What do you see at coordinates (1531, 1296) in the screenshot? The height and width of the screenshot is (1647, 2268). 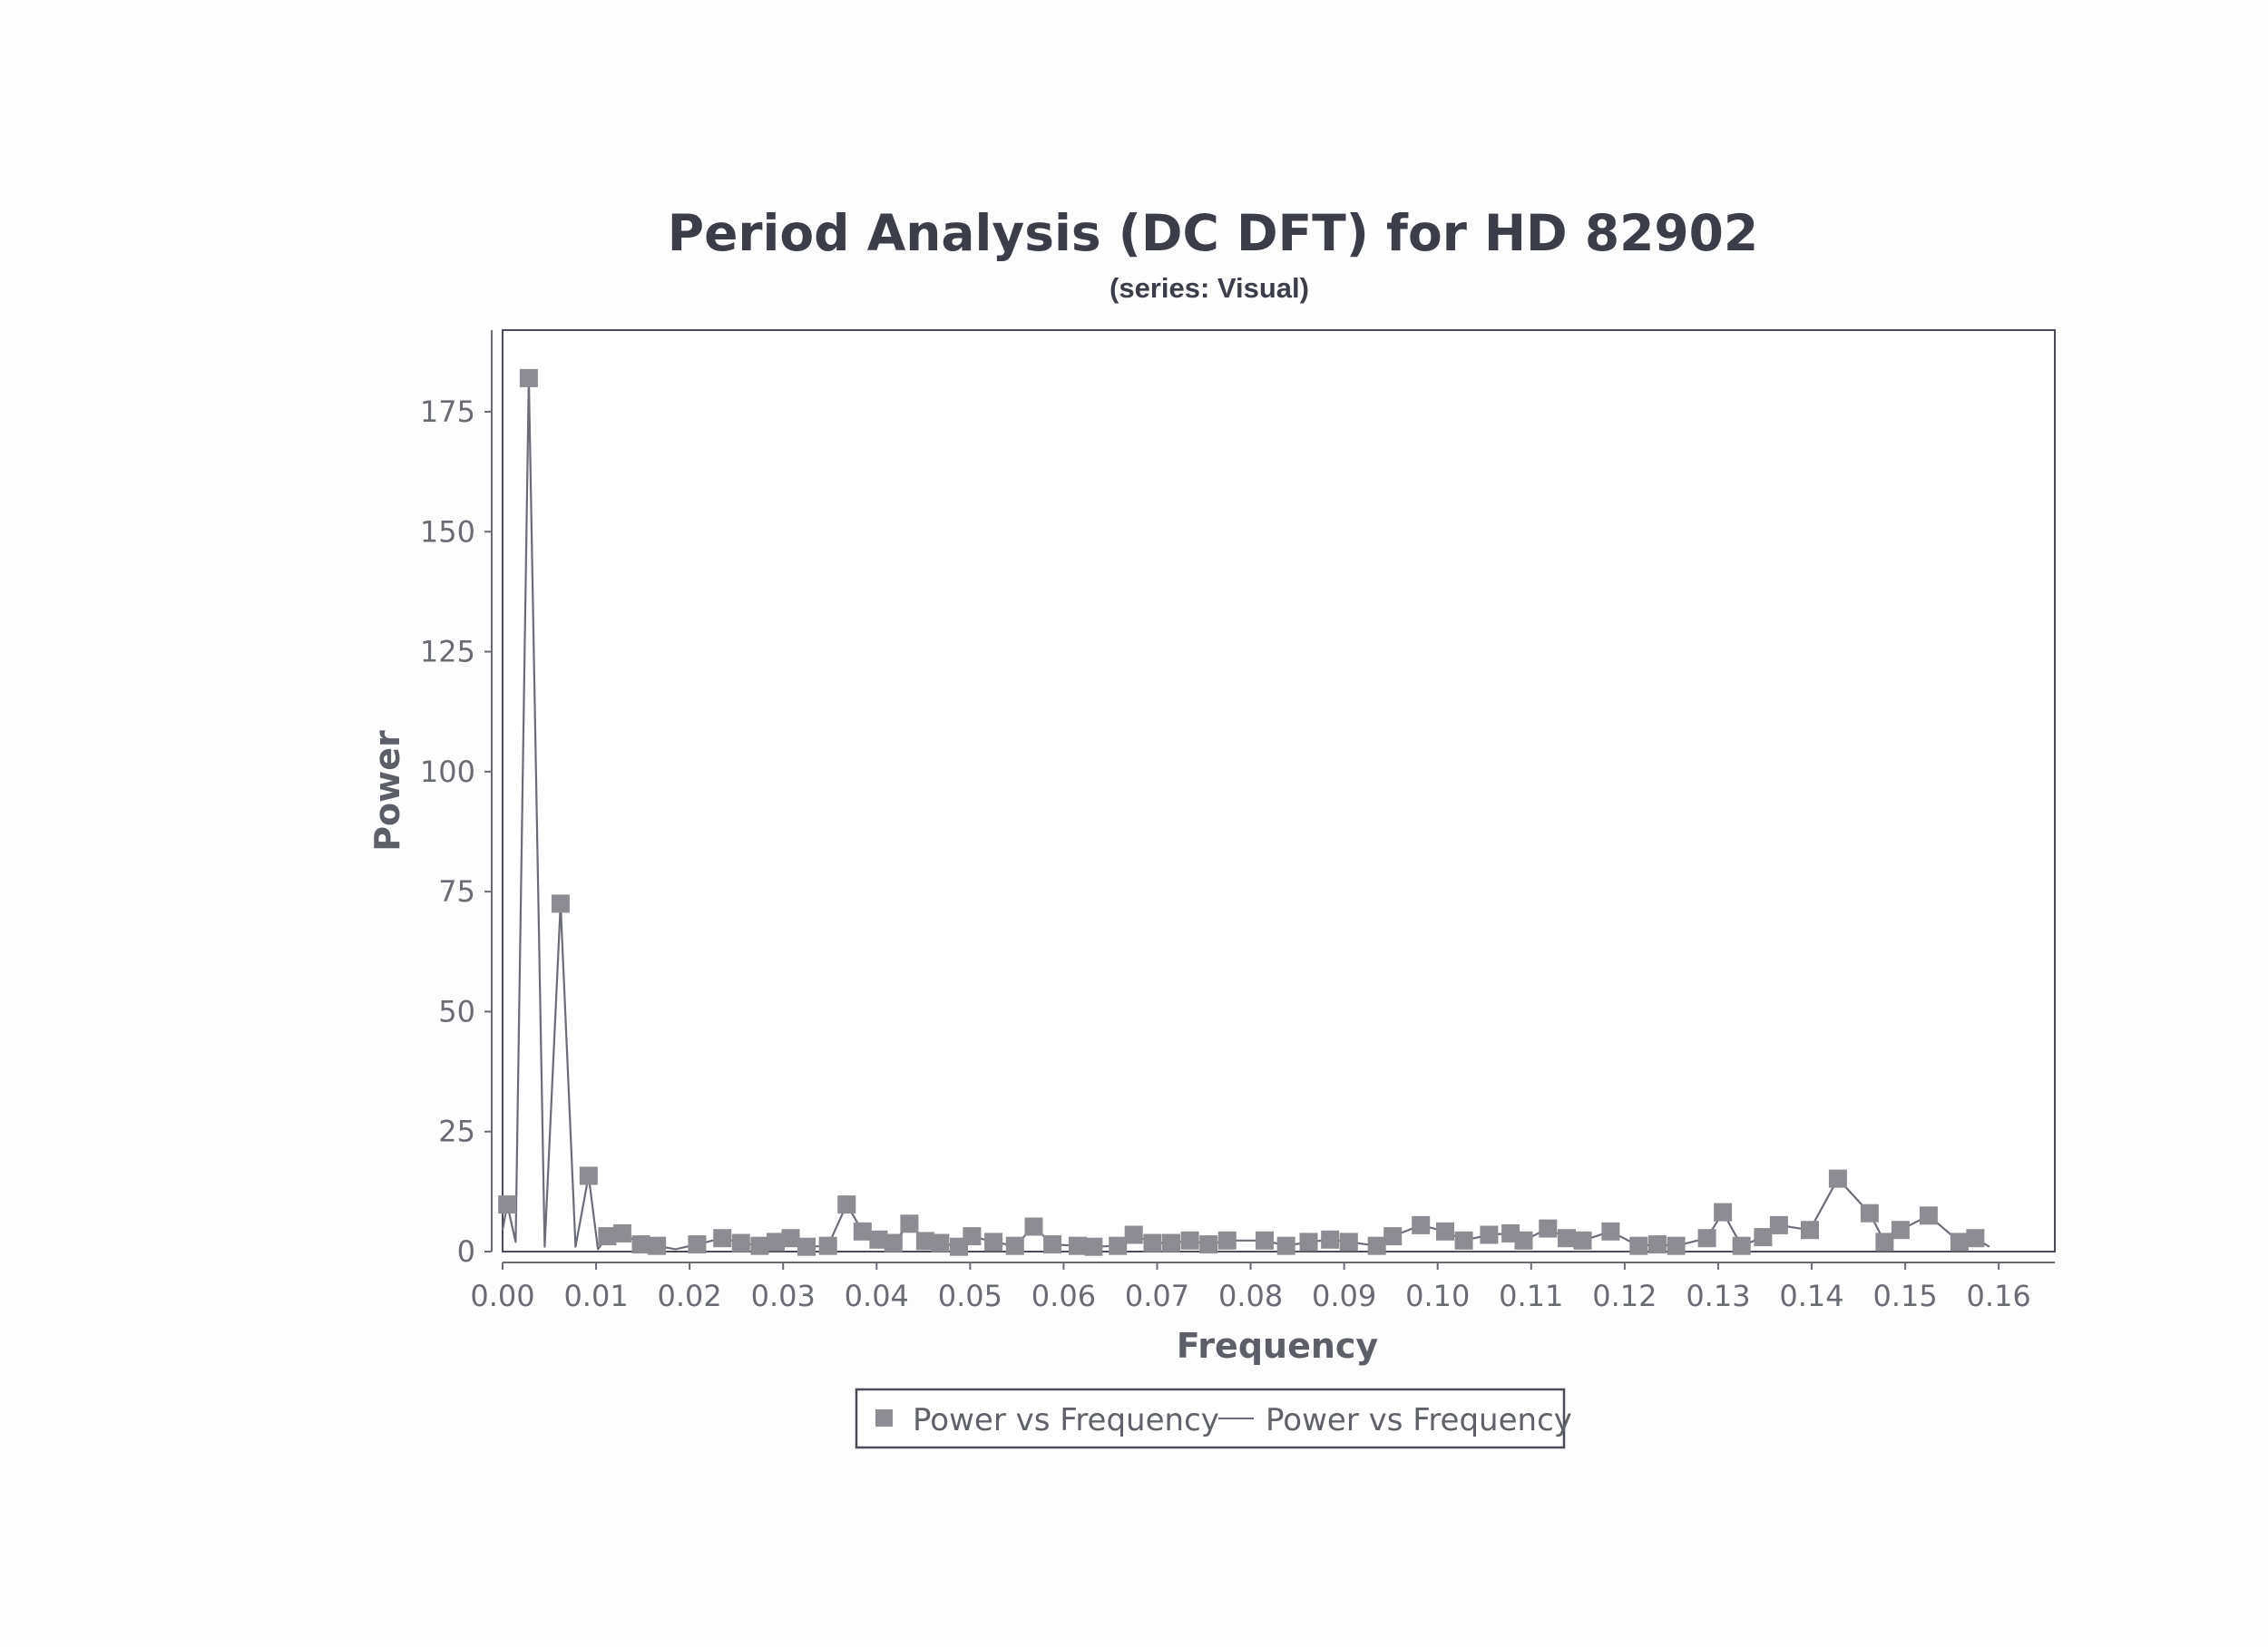 I see `x-tick-label: 0.11` at bounding box center [1531, 1296].